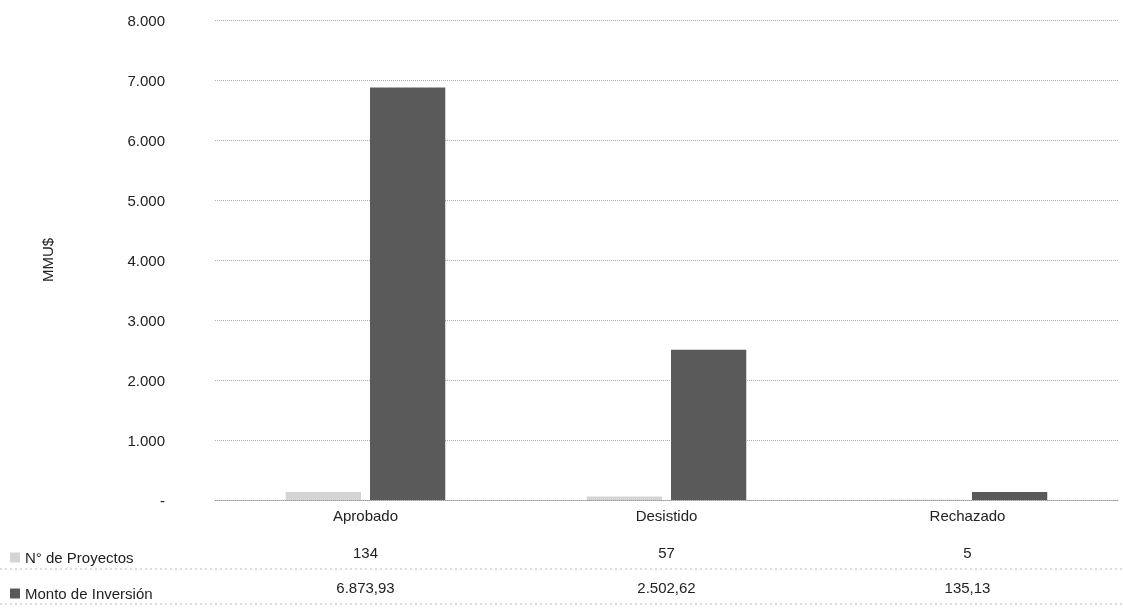 The height and width of the screenshot is (614, 1123). I want to click on y-tick-label: 8.000, so click(146, 20).